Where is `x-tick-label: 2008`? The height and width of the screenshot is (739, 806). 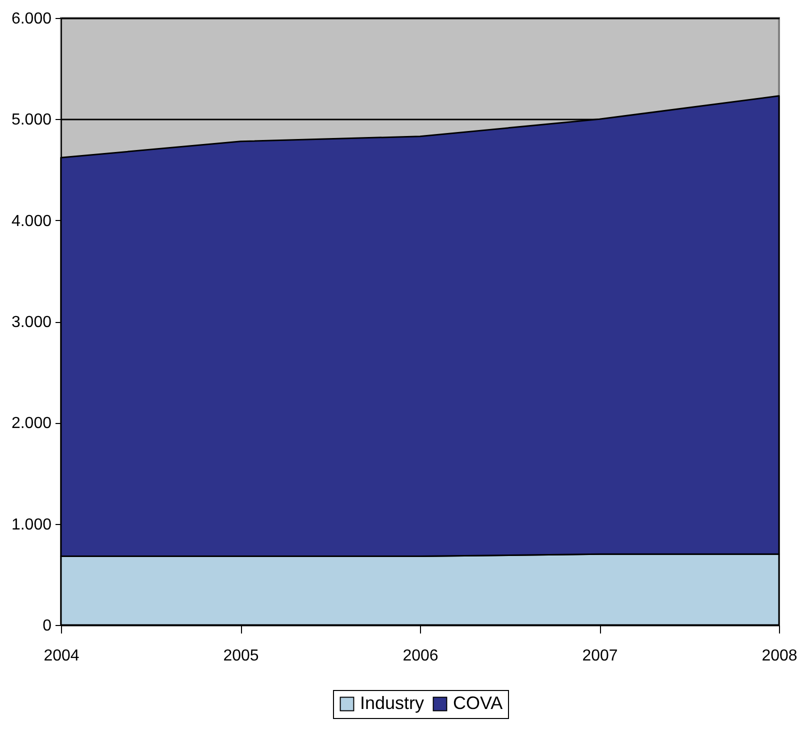 x-tick-label: 2008 is located at coordinates (780, 656).